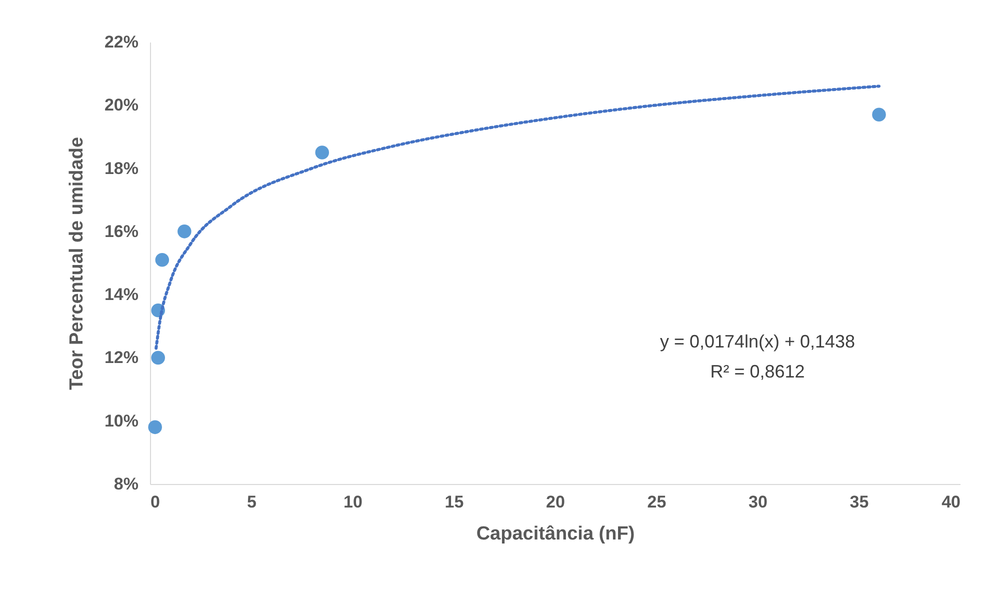 The image size is (985, 597). I want to click on x-tick-label: 10, so click(353, 502).